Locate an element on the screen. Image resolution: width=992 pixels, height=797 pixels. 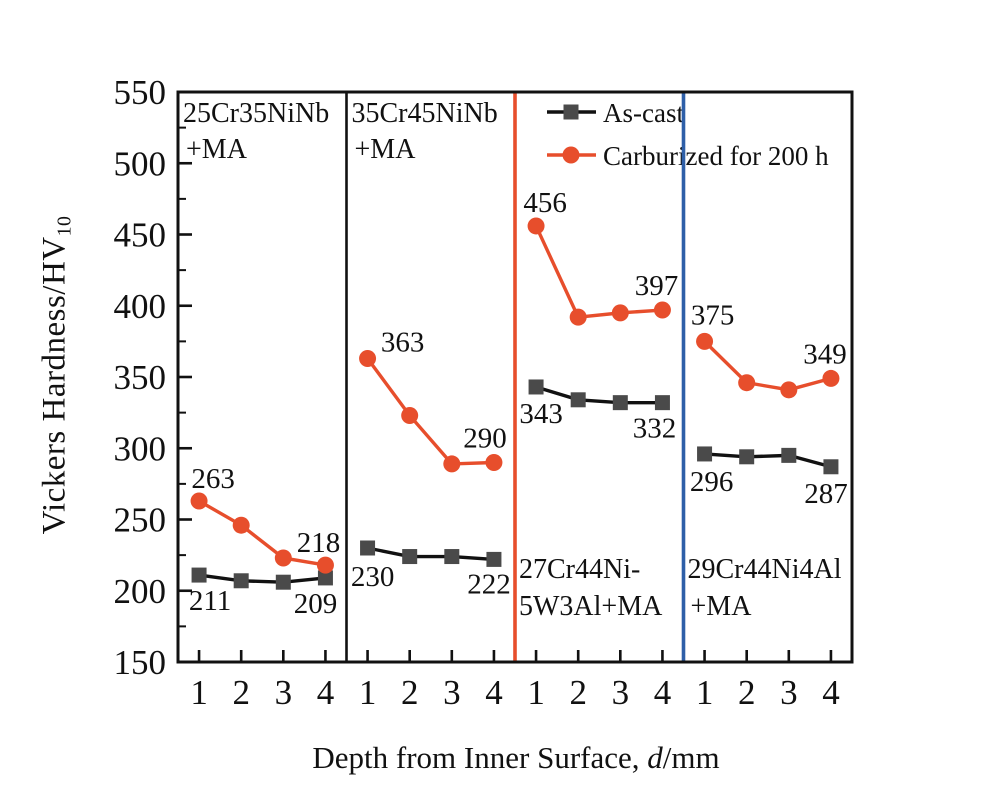
data-point-value-label: 332 is located at coordinates (655, 429).